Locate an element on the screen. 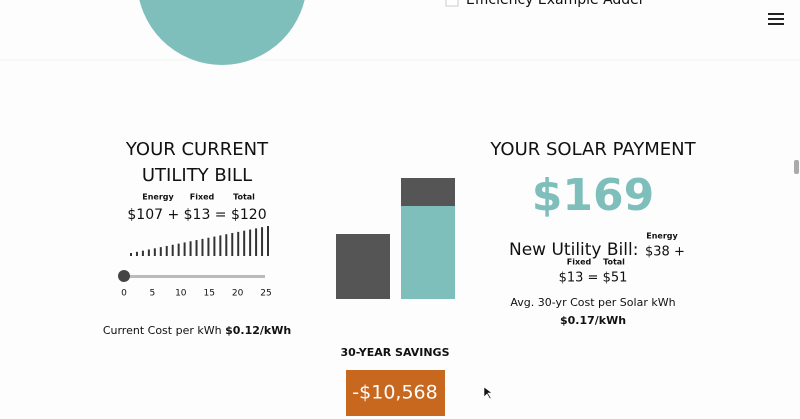  total-label: Total is located at coordinates (614, 262).